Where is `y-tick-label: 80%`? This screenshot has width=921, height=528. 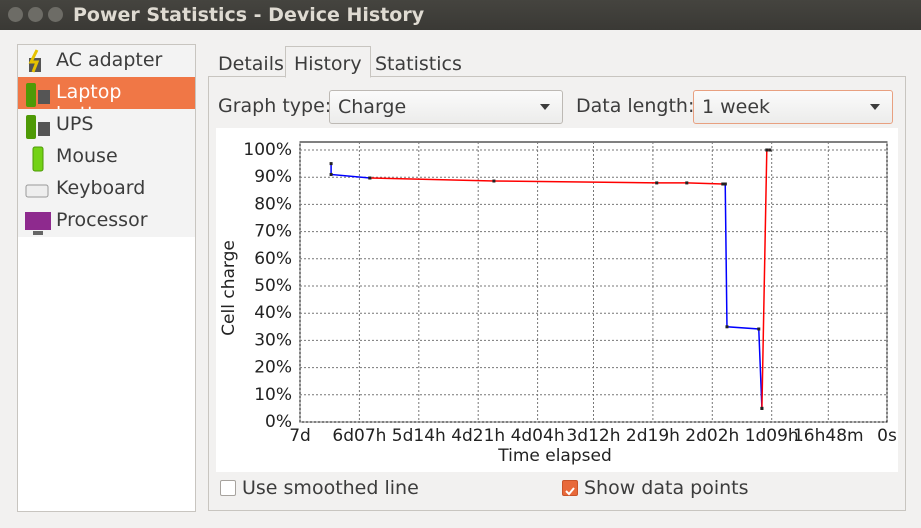 y-tick-label: 80% is located at coordinates (273, 204).